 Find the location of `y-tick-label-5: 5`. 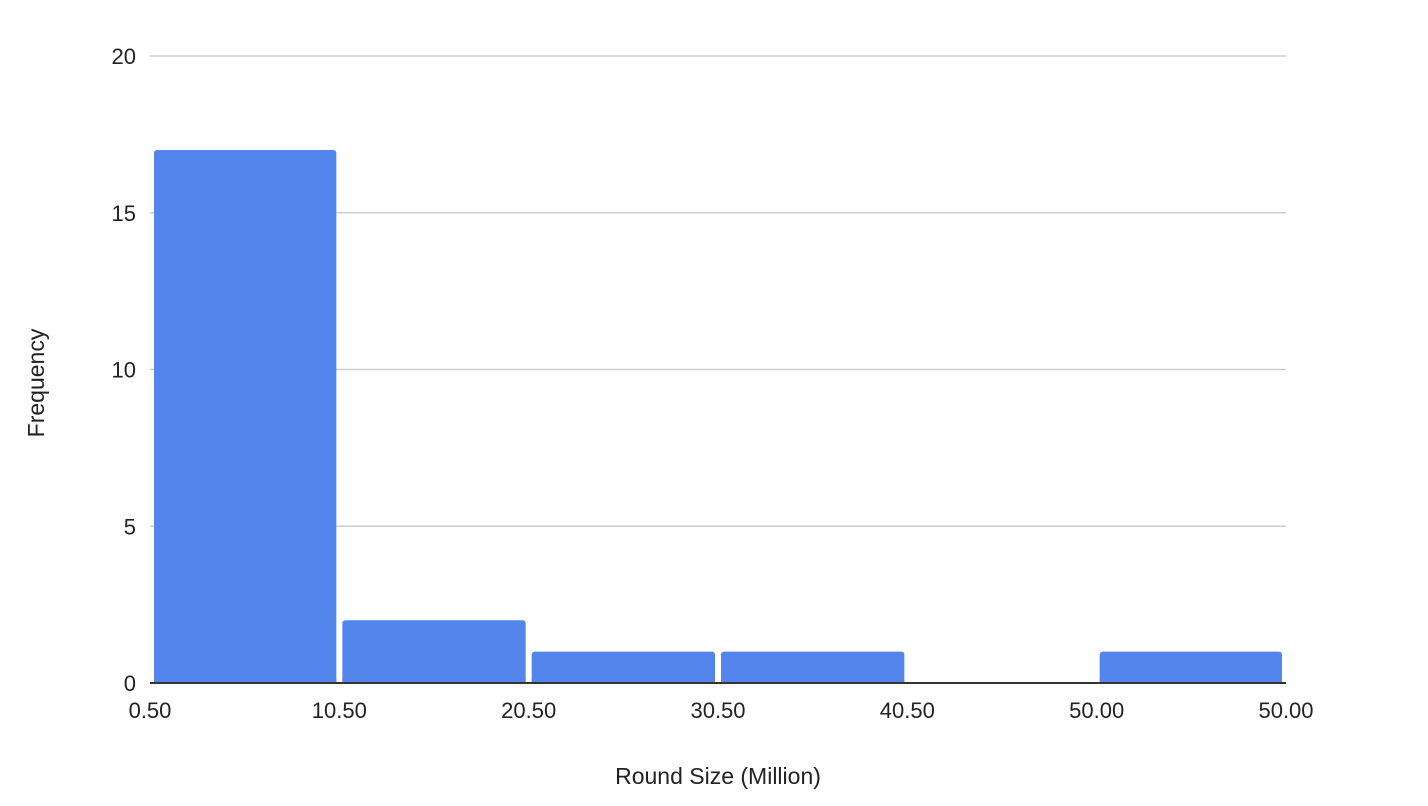

y-tick-label-5: 5 is located at coordinates (130, 526).